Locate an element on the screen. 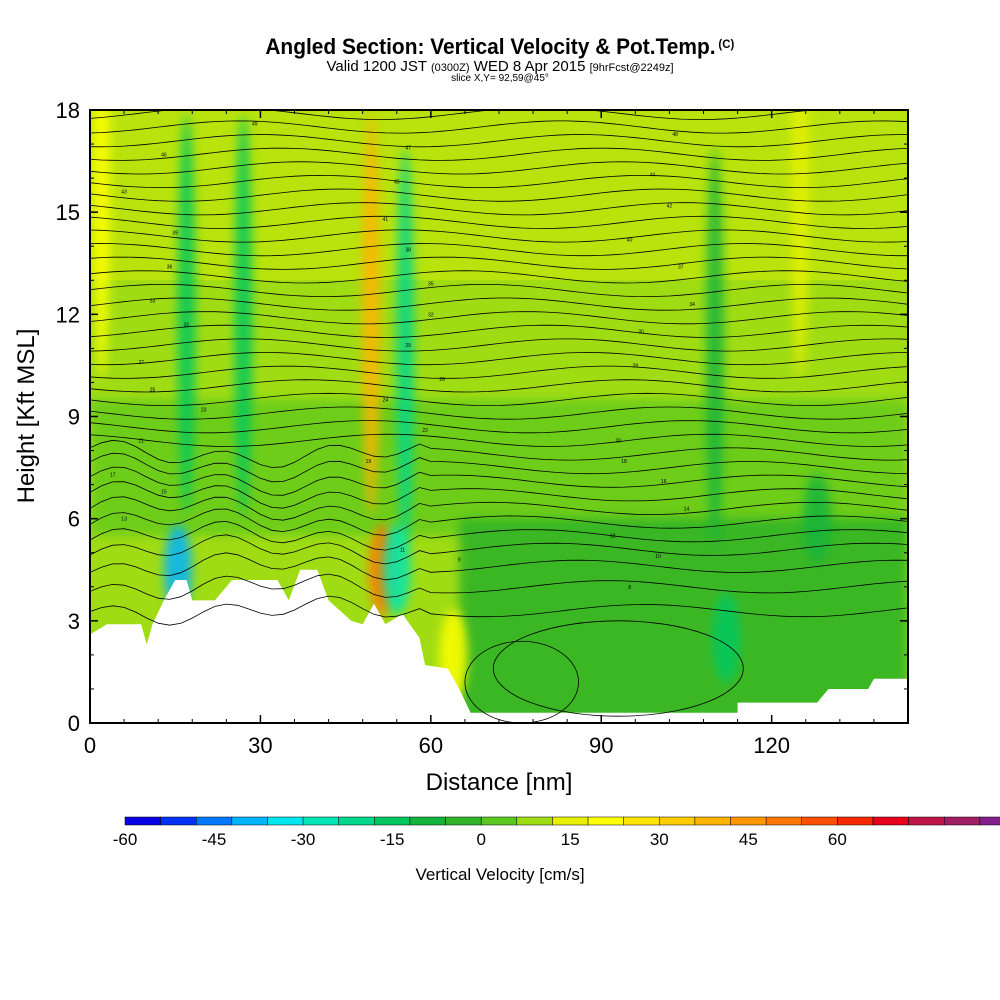 This screenshot has width=1000, height=1000. contour-label: 14 is located at coordinates (687, 509).